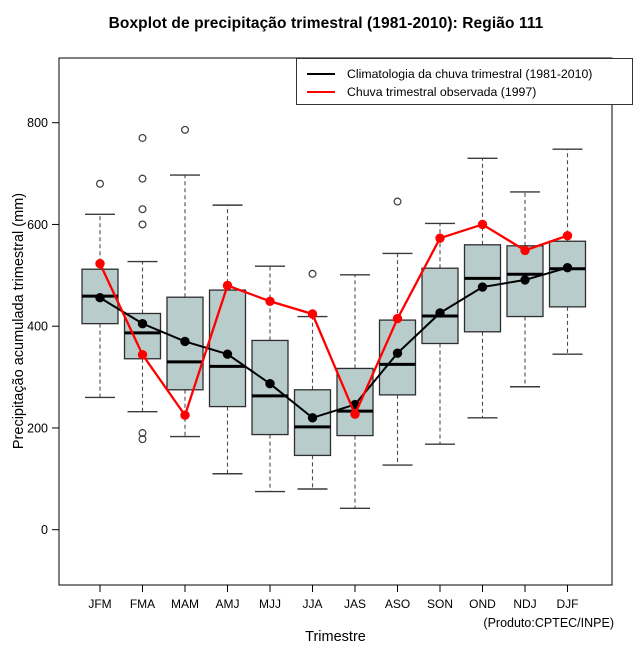 This screenshot has height=660, width=640. I want to click on box-AMJ, so click(227, 339).